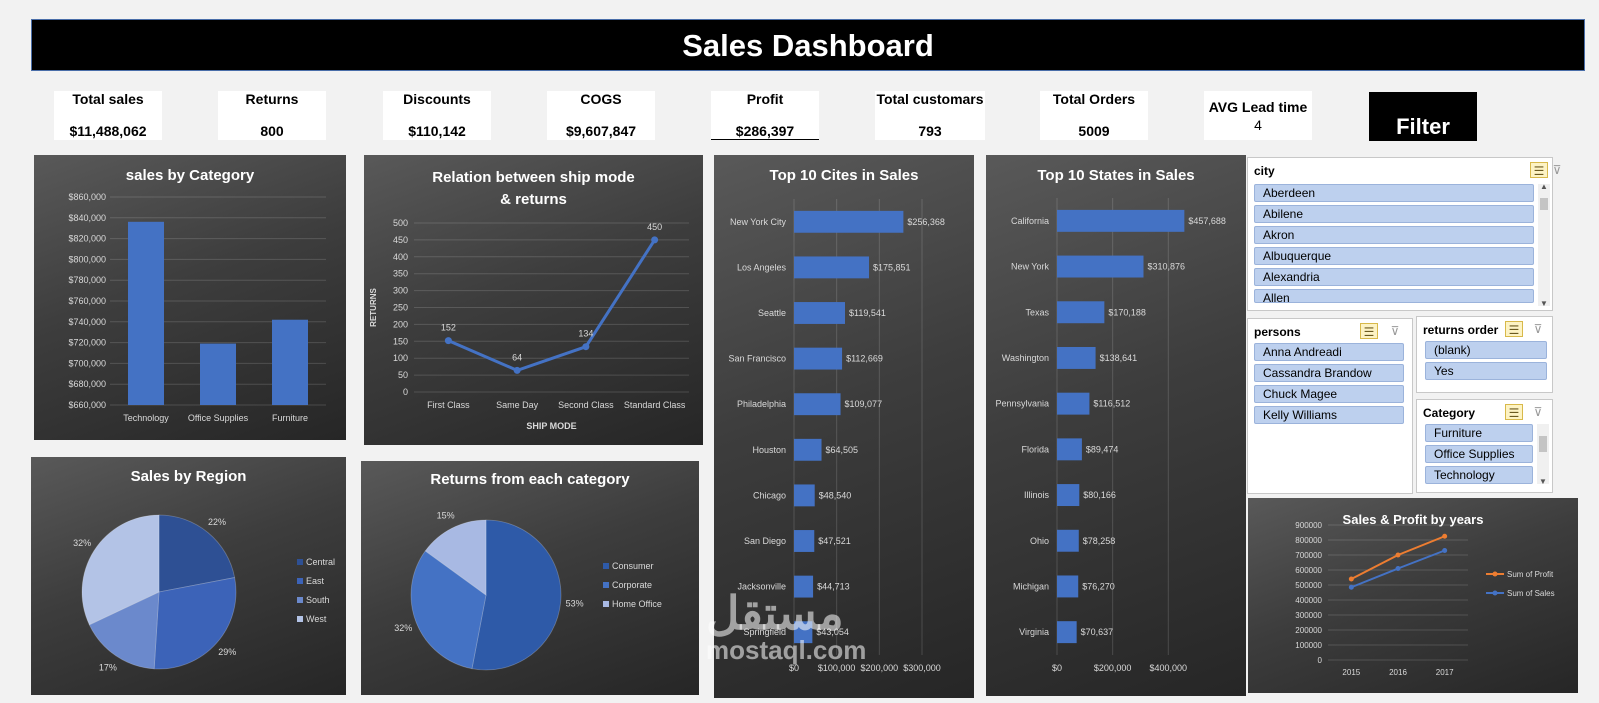  Describe the element at coordinates (762, 267) in the screenshot. I see `category-label: Los Angeles` at that location.